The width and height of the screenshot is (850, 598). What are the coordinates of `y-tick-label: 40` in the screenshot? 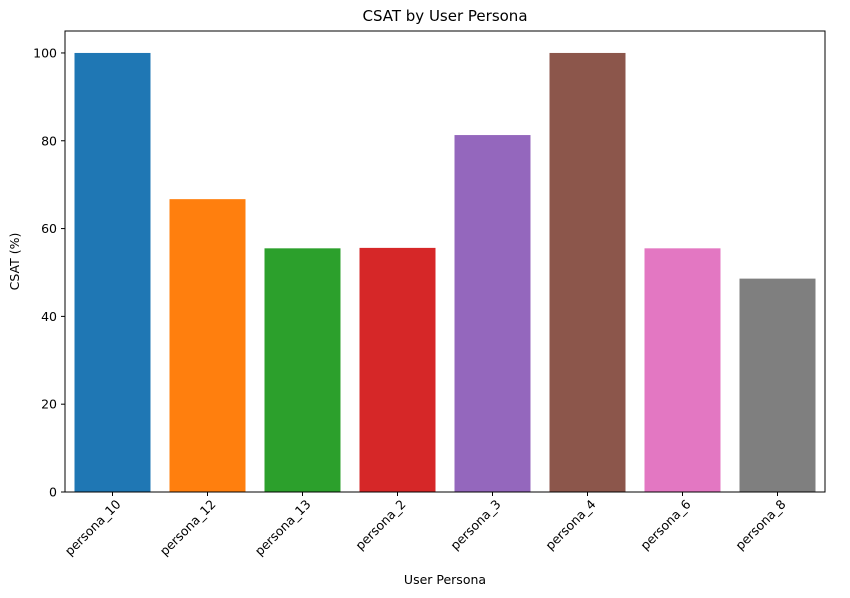 It's located at (49, 316).